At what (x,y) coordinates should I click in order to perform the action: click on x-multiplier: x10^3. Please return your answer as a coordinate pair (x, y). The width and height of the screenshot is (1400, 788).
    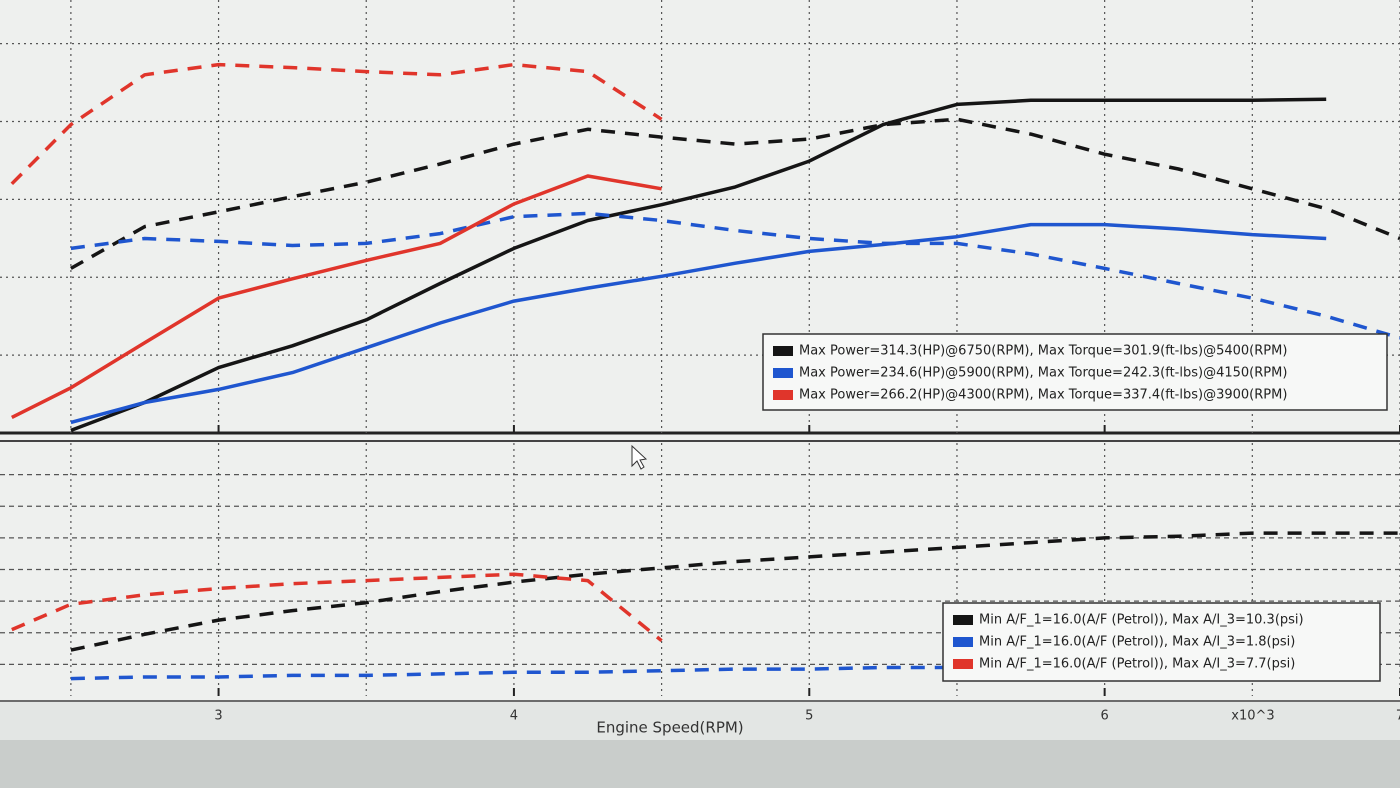
    Looking at the image, I should click on (1252, 716).